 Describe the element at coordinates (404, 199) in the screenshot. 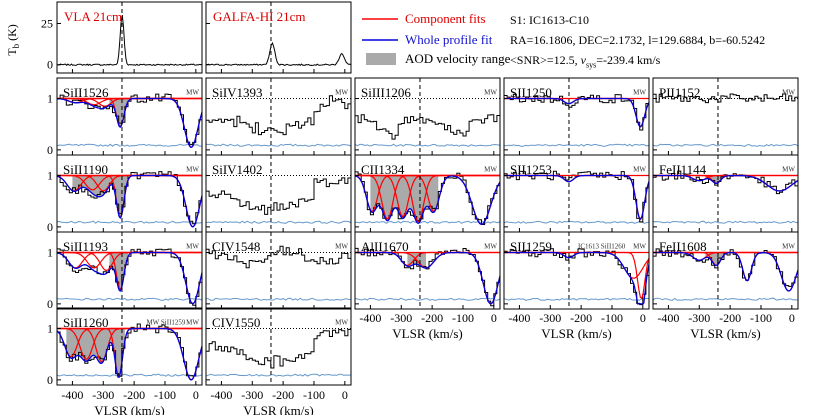

I see `aod-range-fill` at that location.